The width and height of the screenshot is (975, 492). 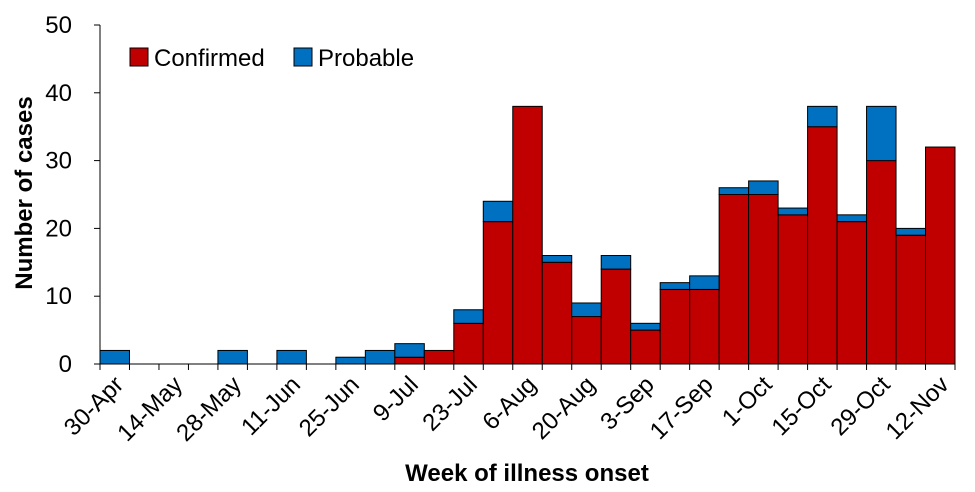 What do you see at coordinates (675, 286) in the screenshot?
I see `bar-probable-10-Sep` at bounding box center [675, 286].